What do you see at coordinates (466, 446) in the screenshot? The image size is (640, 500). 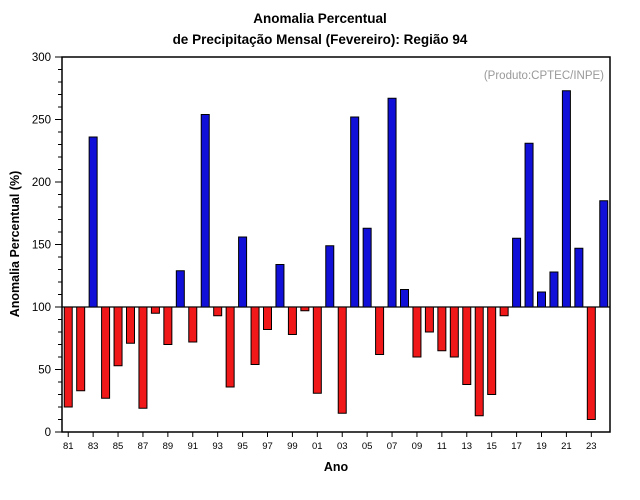 I see `x-tick-label-2013: 13` at bounding box center [466, 446].